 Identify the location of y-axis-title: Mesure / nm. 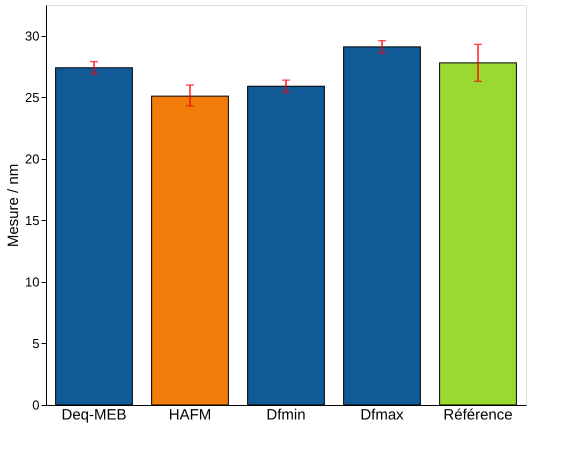
(13, 206).